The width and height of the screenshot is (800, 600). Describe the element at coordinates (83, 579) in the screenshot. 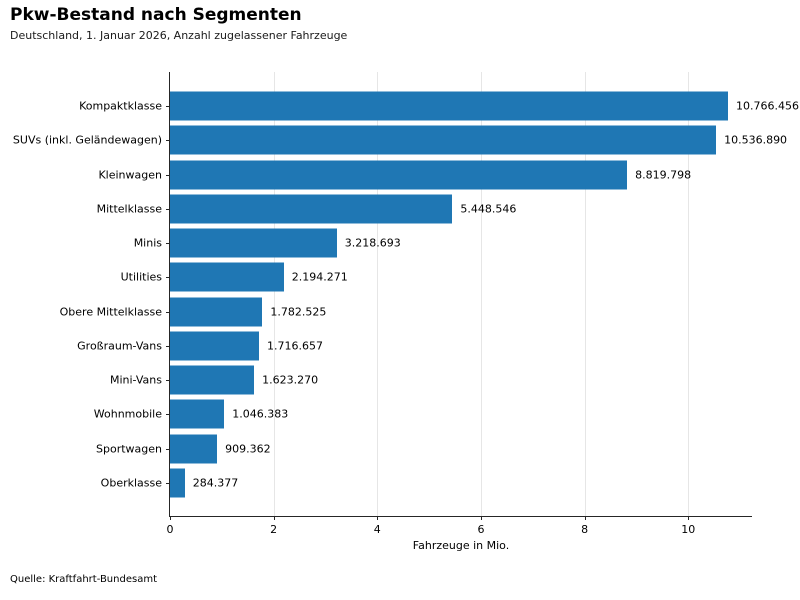

I see `source-note: Quelle: Kraftfahrt-Bundesamt` at that location.